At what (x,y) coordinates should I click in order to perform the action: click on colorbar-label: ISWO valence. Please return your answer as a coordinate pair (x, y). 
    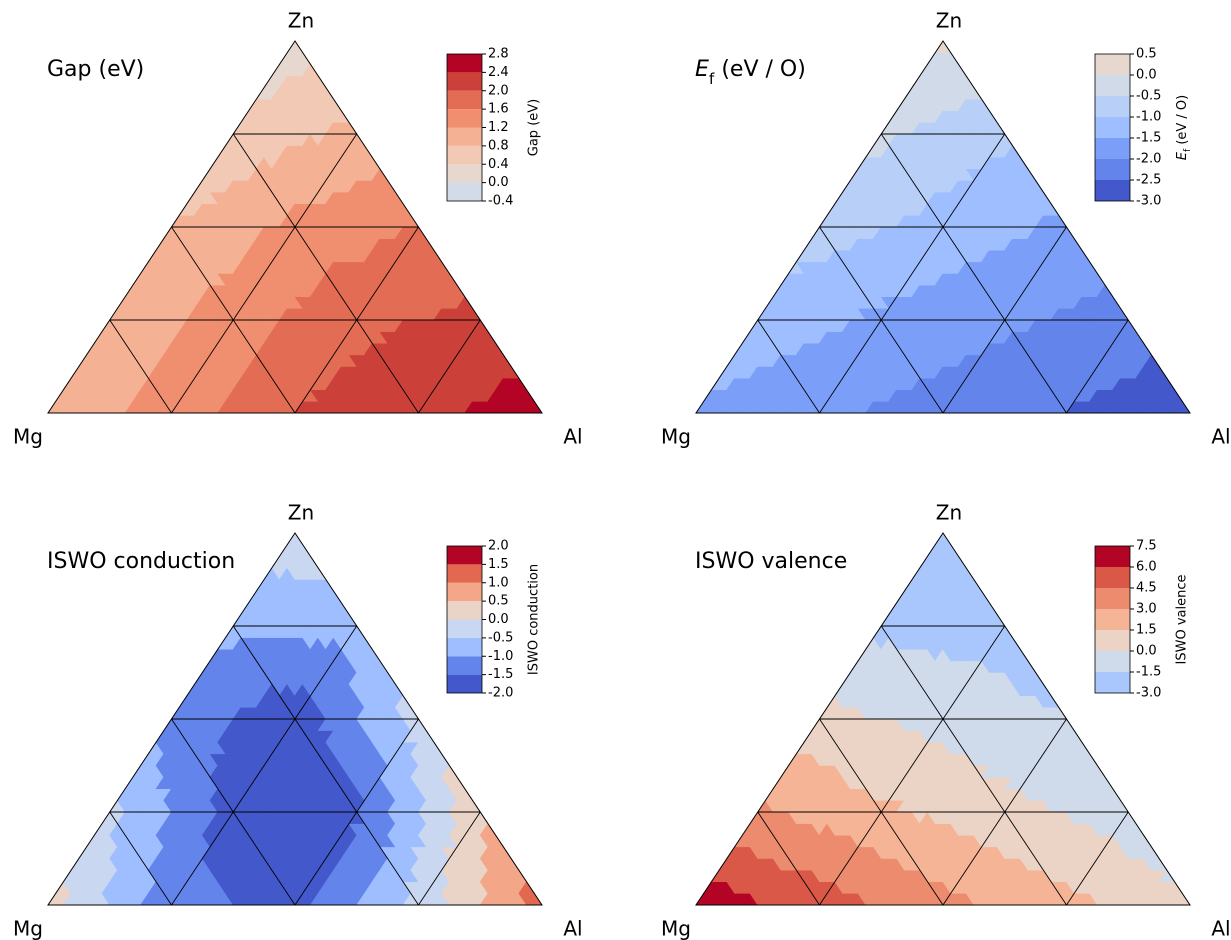
    Looking at the image, I should click on (1182, 620).